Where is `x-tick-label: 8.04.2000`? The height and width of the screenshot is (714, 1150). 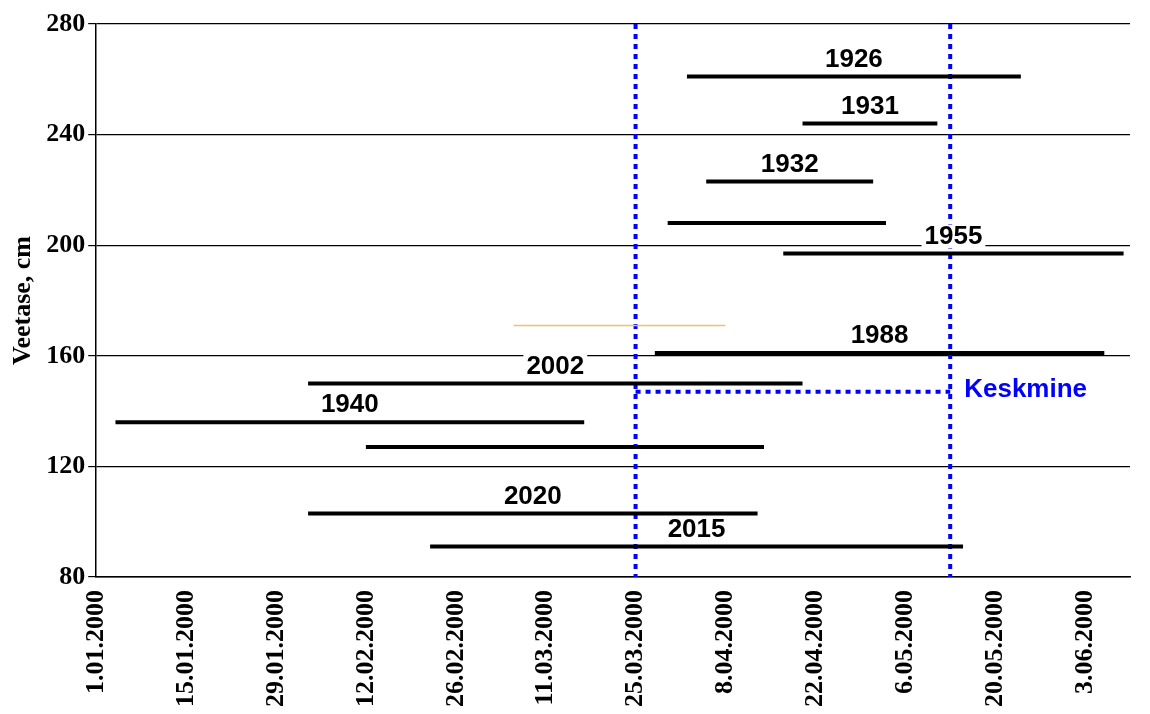 x-tick-label: 8.04.2000 is located at coordinates (724, 642).